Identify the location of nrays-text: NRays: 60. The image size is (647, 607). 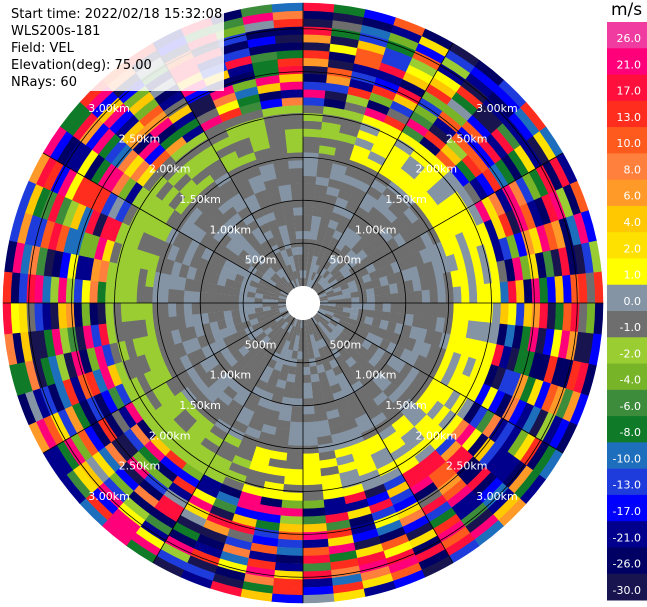
(44, 82).